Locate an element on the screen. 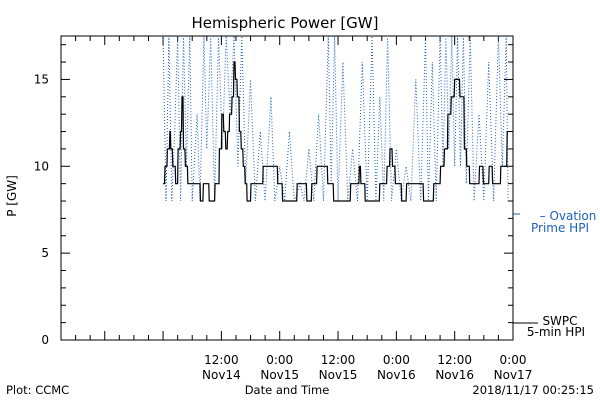 This screenshot has height=400, width=600. y-tick-label: 5 is located at coordinates (45, 253).